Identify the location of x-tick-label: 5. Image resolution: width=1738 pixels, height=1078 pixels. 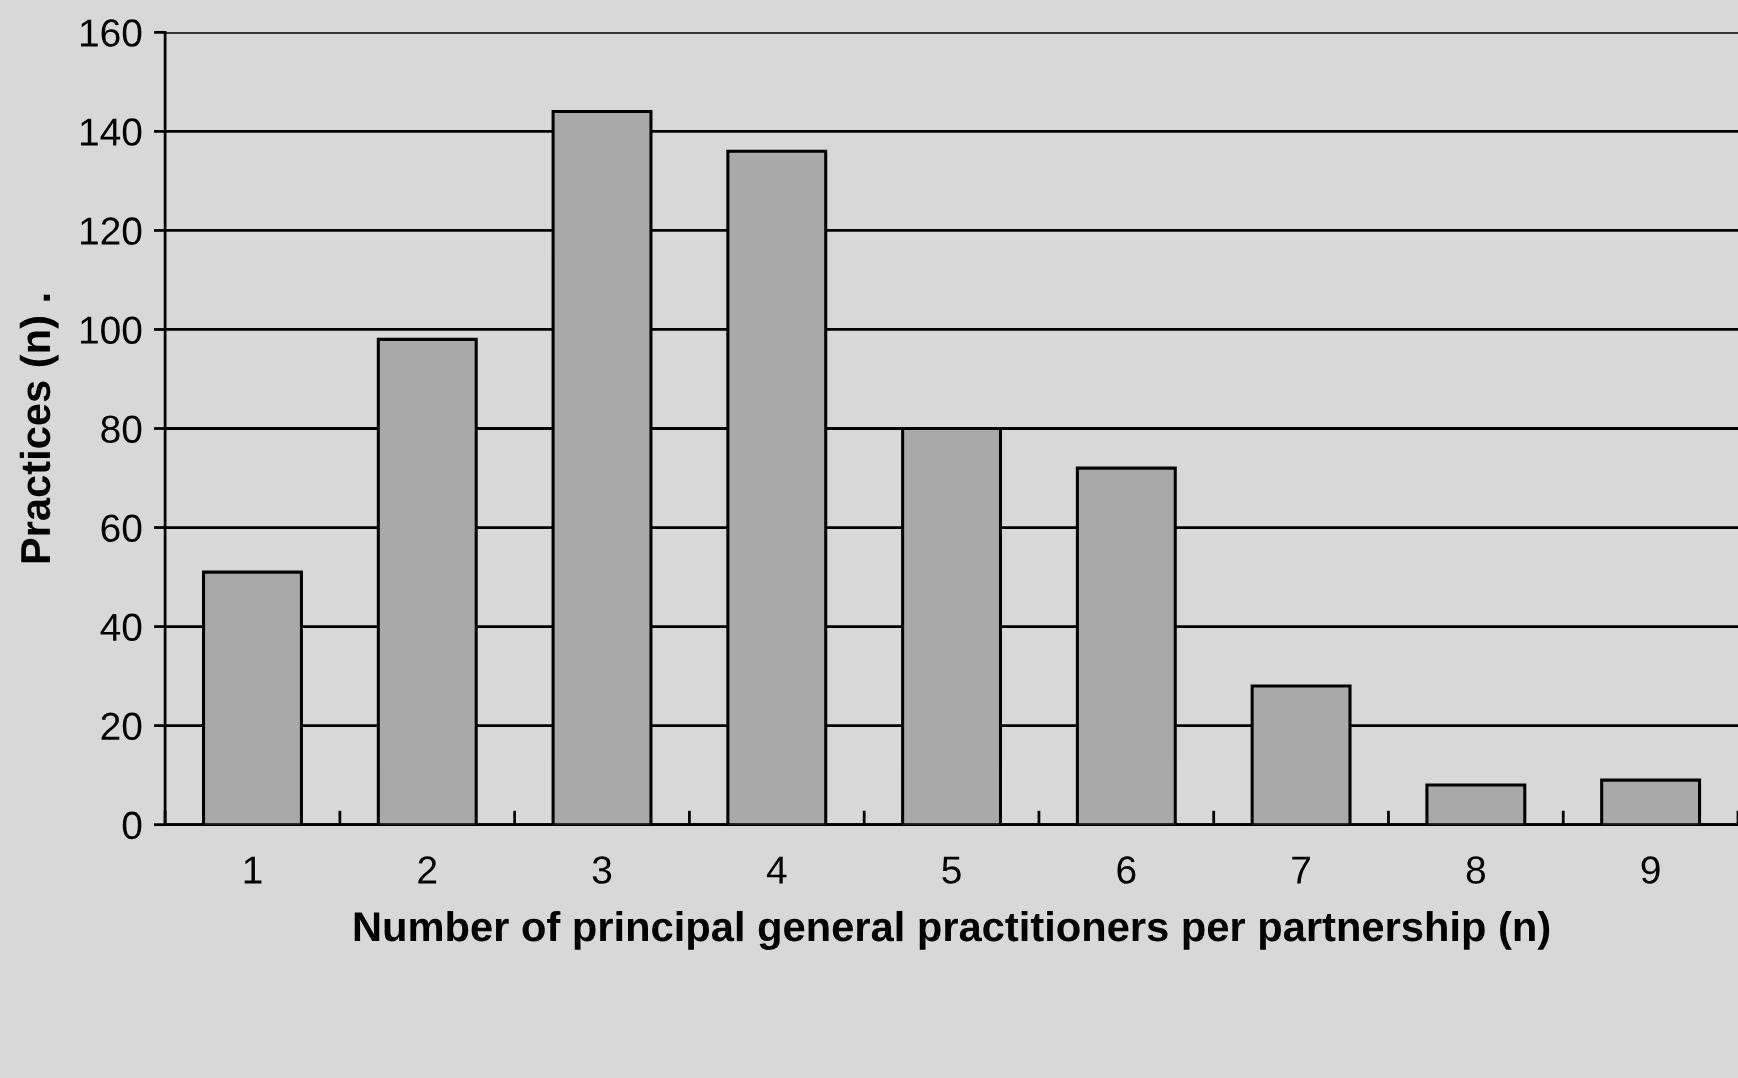
(951, 870).